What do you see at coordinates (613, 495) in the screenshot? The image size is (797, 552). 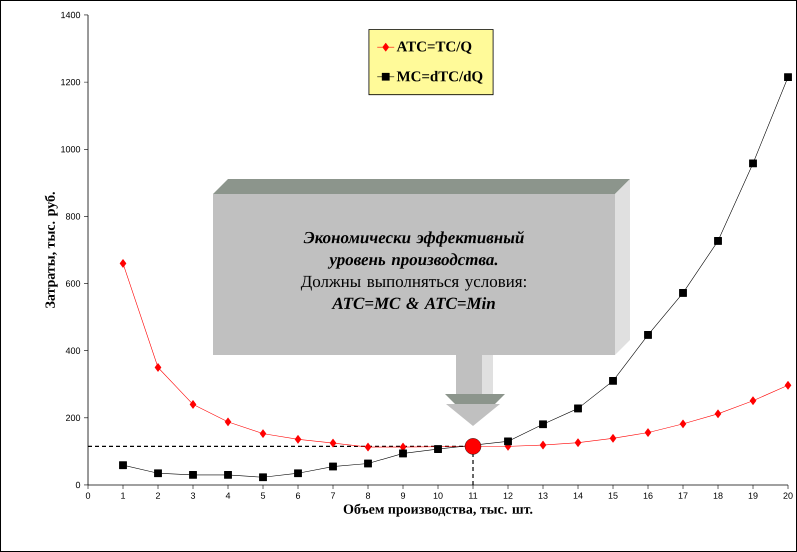 I see `x-tick-label: 15` at bounding box center [613, 495].